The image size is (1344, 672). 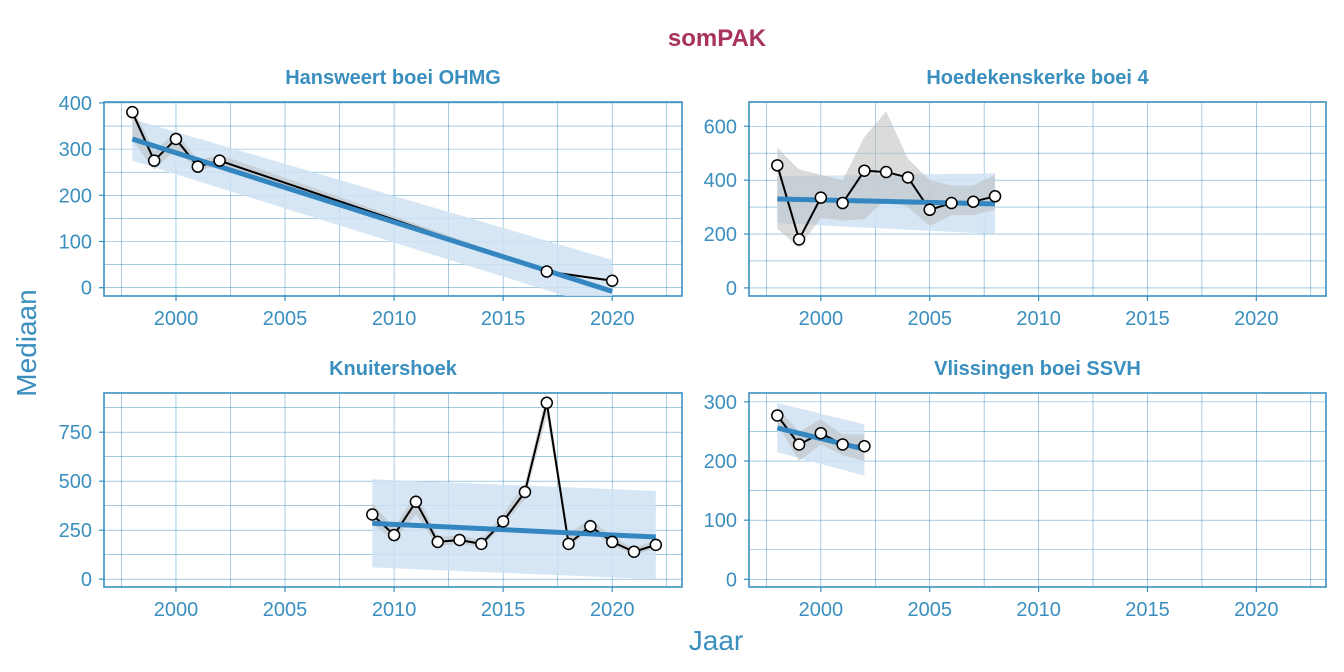 What do you see at coordinates (720, 127) in the screenshot?
I see `y-tick-label: 600` at bounding box center [720, 127].